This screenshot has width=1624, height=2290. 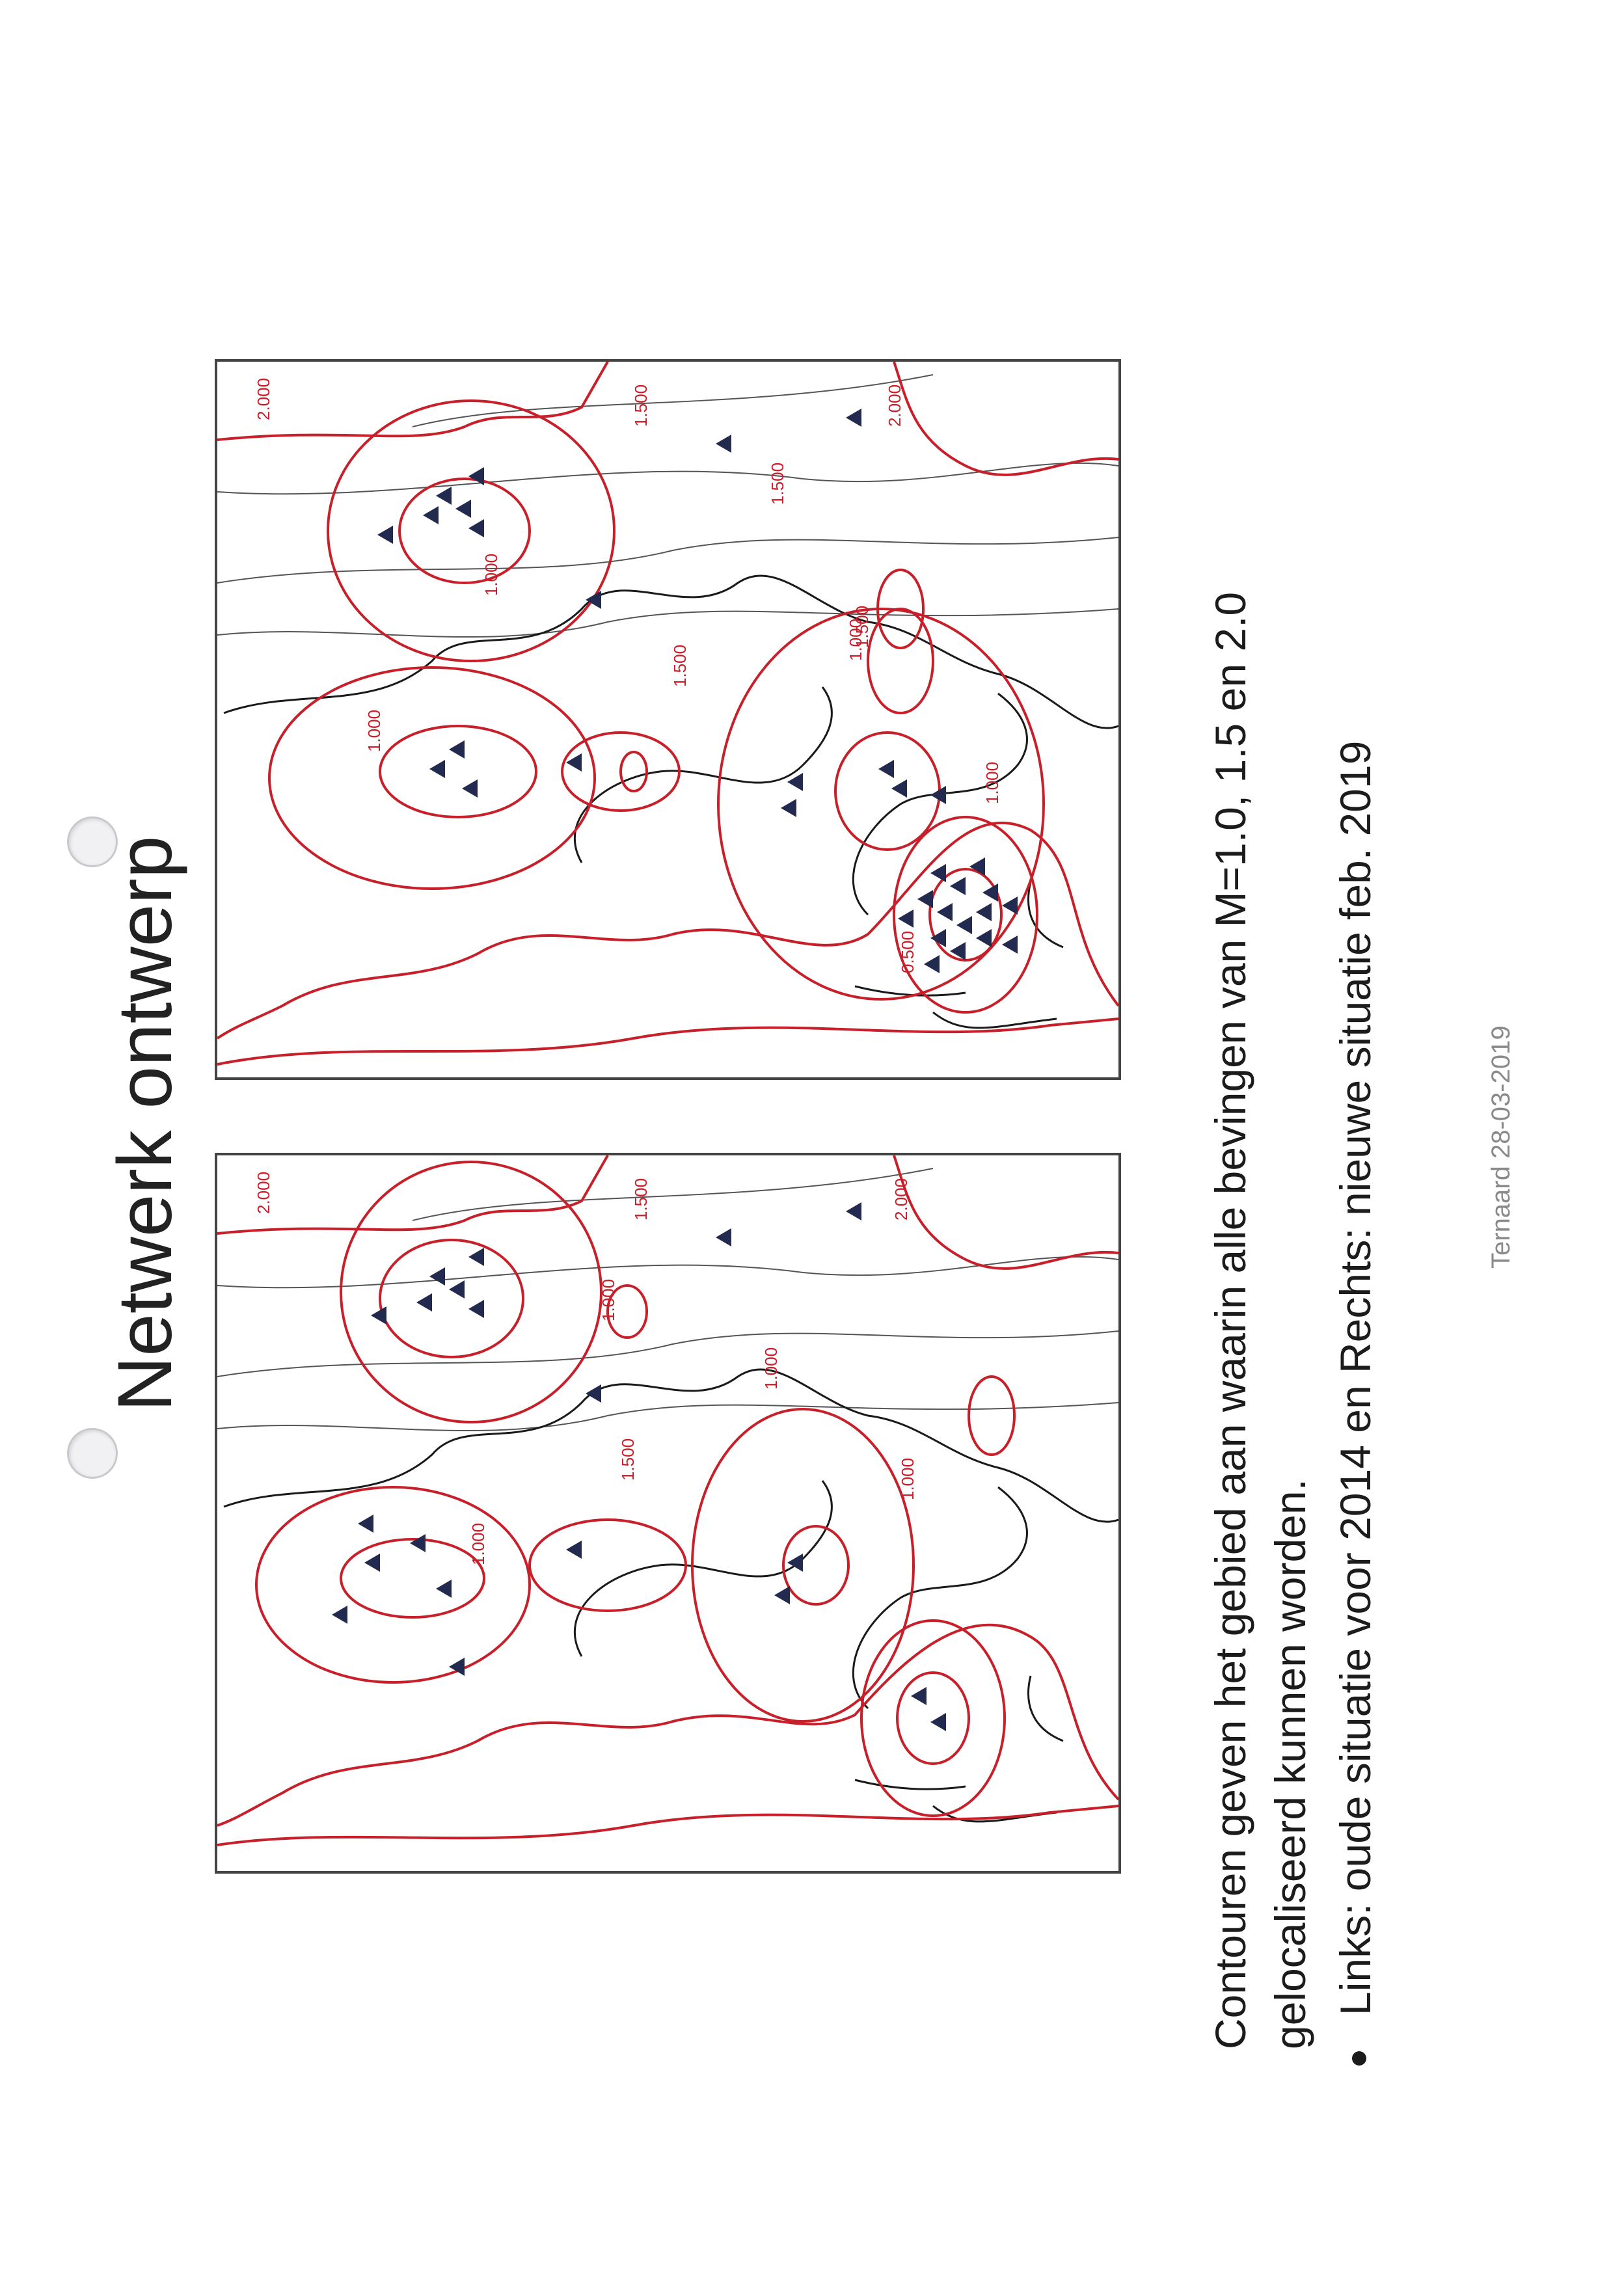 I want to click on page-title: Netwerk ontwerp, so click(x=145, y=1123).